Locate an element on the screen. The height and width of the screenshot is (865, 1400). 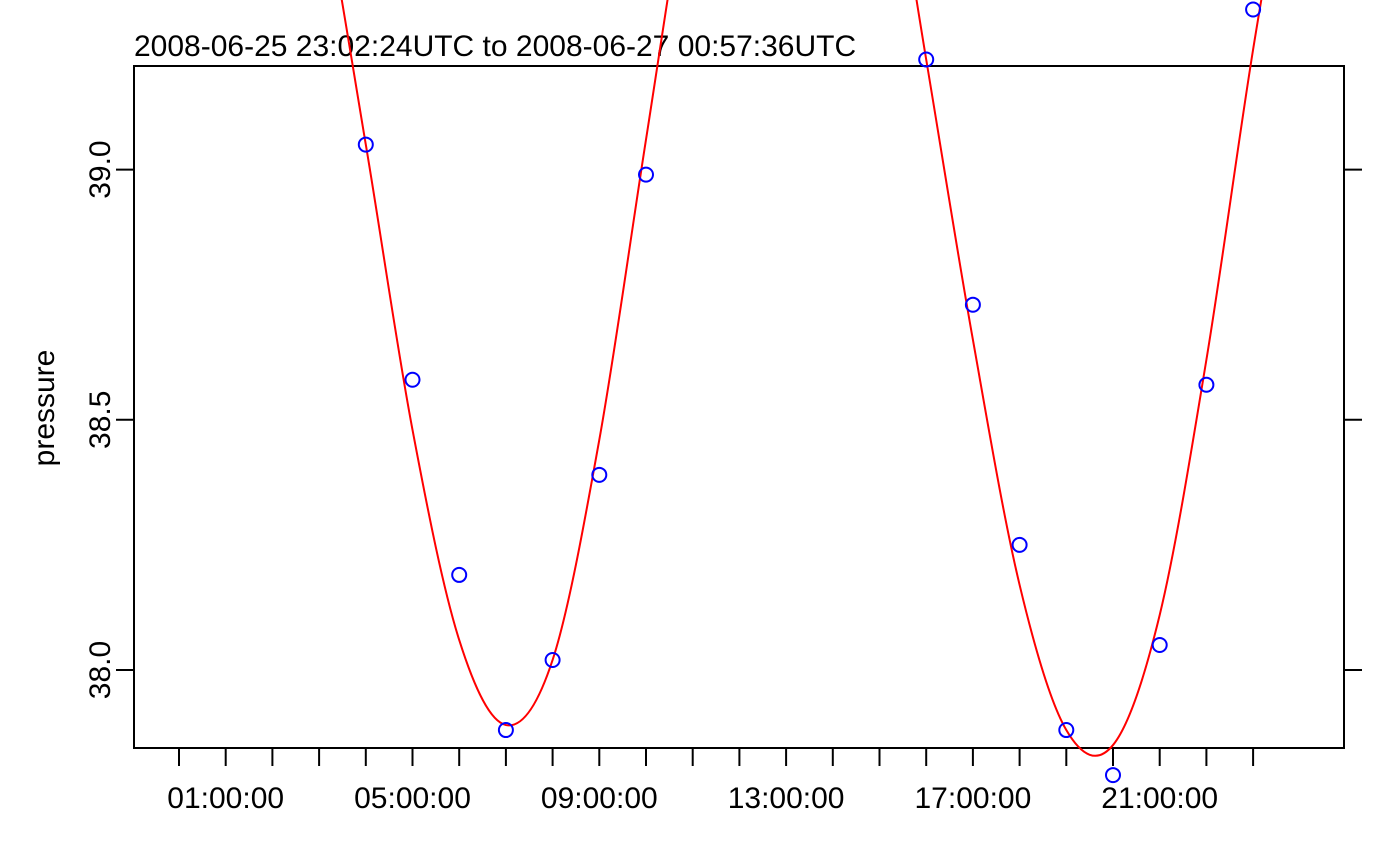
x-tick-label: 17:00:00 is located at coordinates (973, 798).